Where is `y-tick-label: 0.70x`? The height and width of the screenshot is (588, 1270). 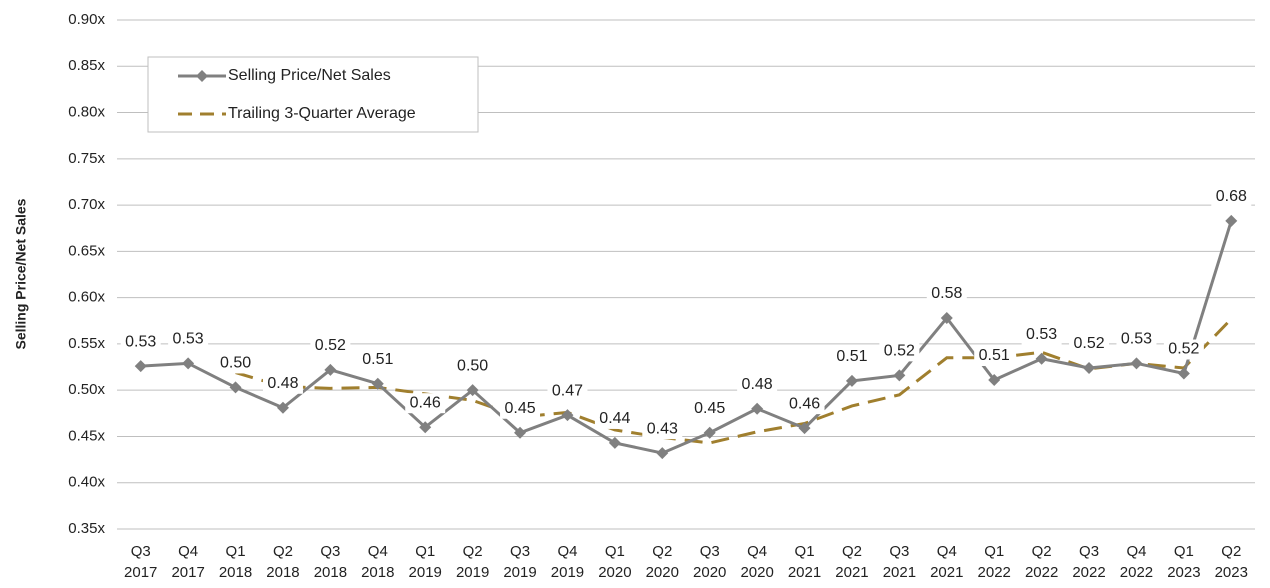
y-tick-label: 0.70x is located at coordinates (86, 204).